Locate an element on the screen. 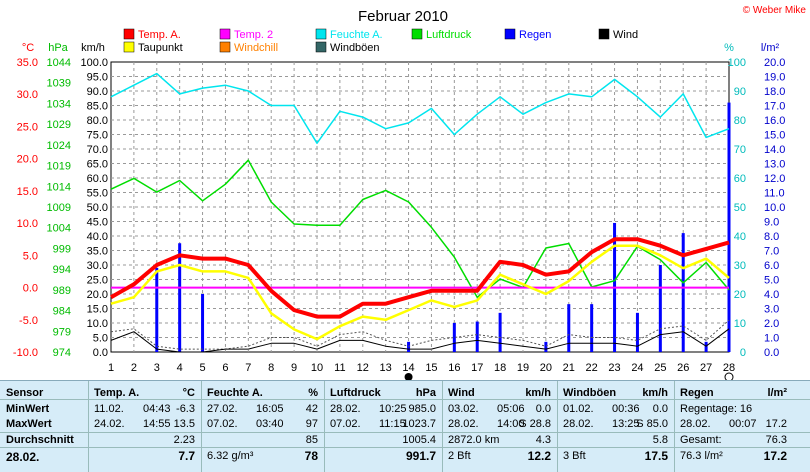 This screenshot has width=810, height=472. legend-label: Taupunkt is located at coordinates (160, 48).